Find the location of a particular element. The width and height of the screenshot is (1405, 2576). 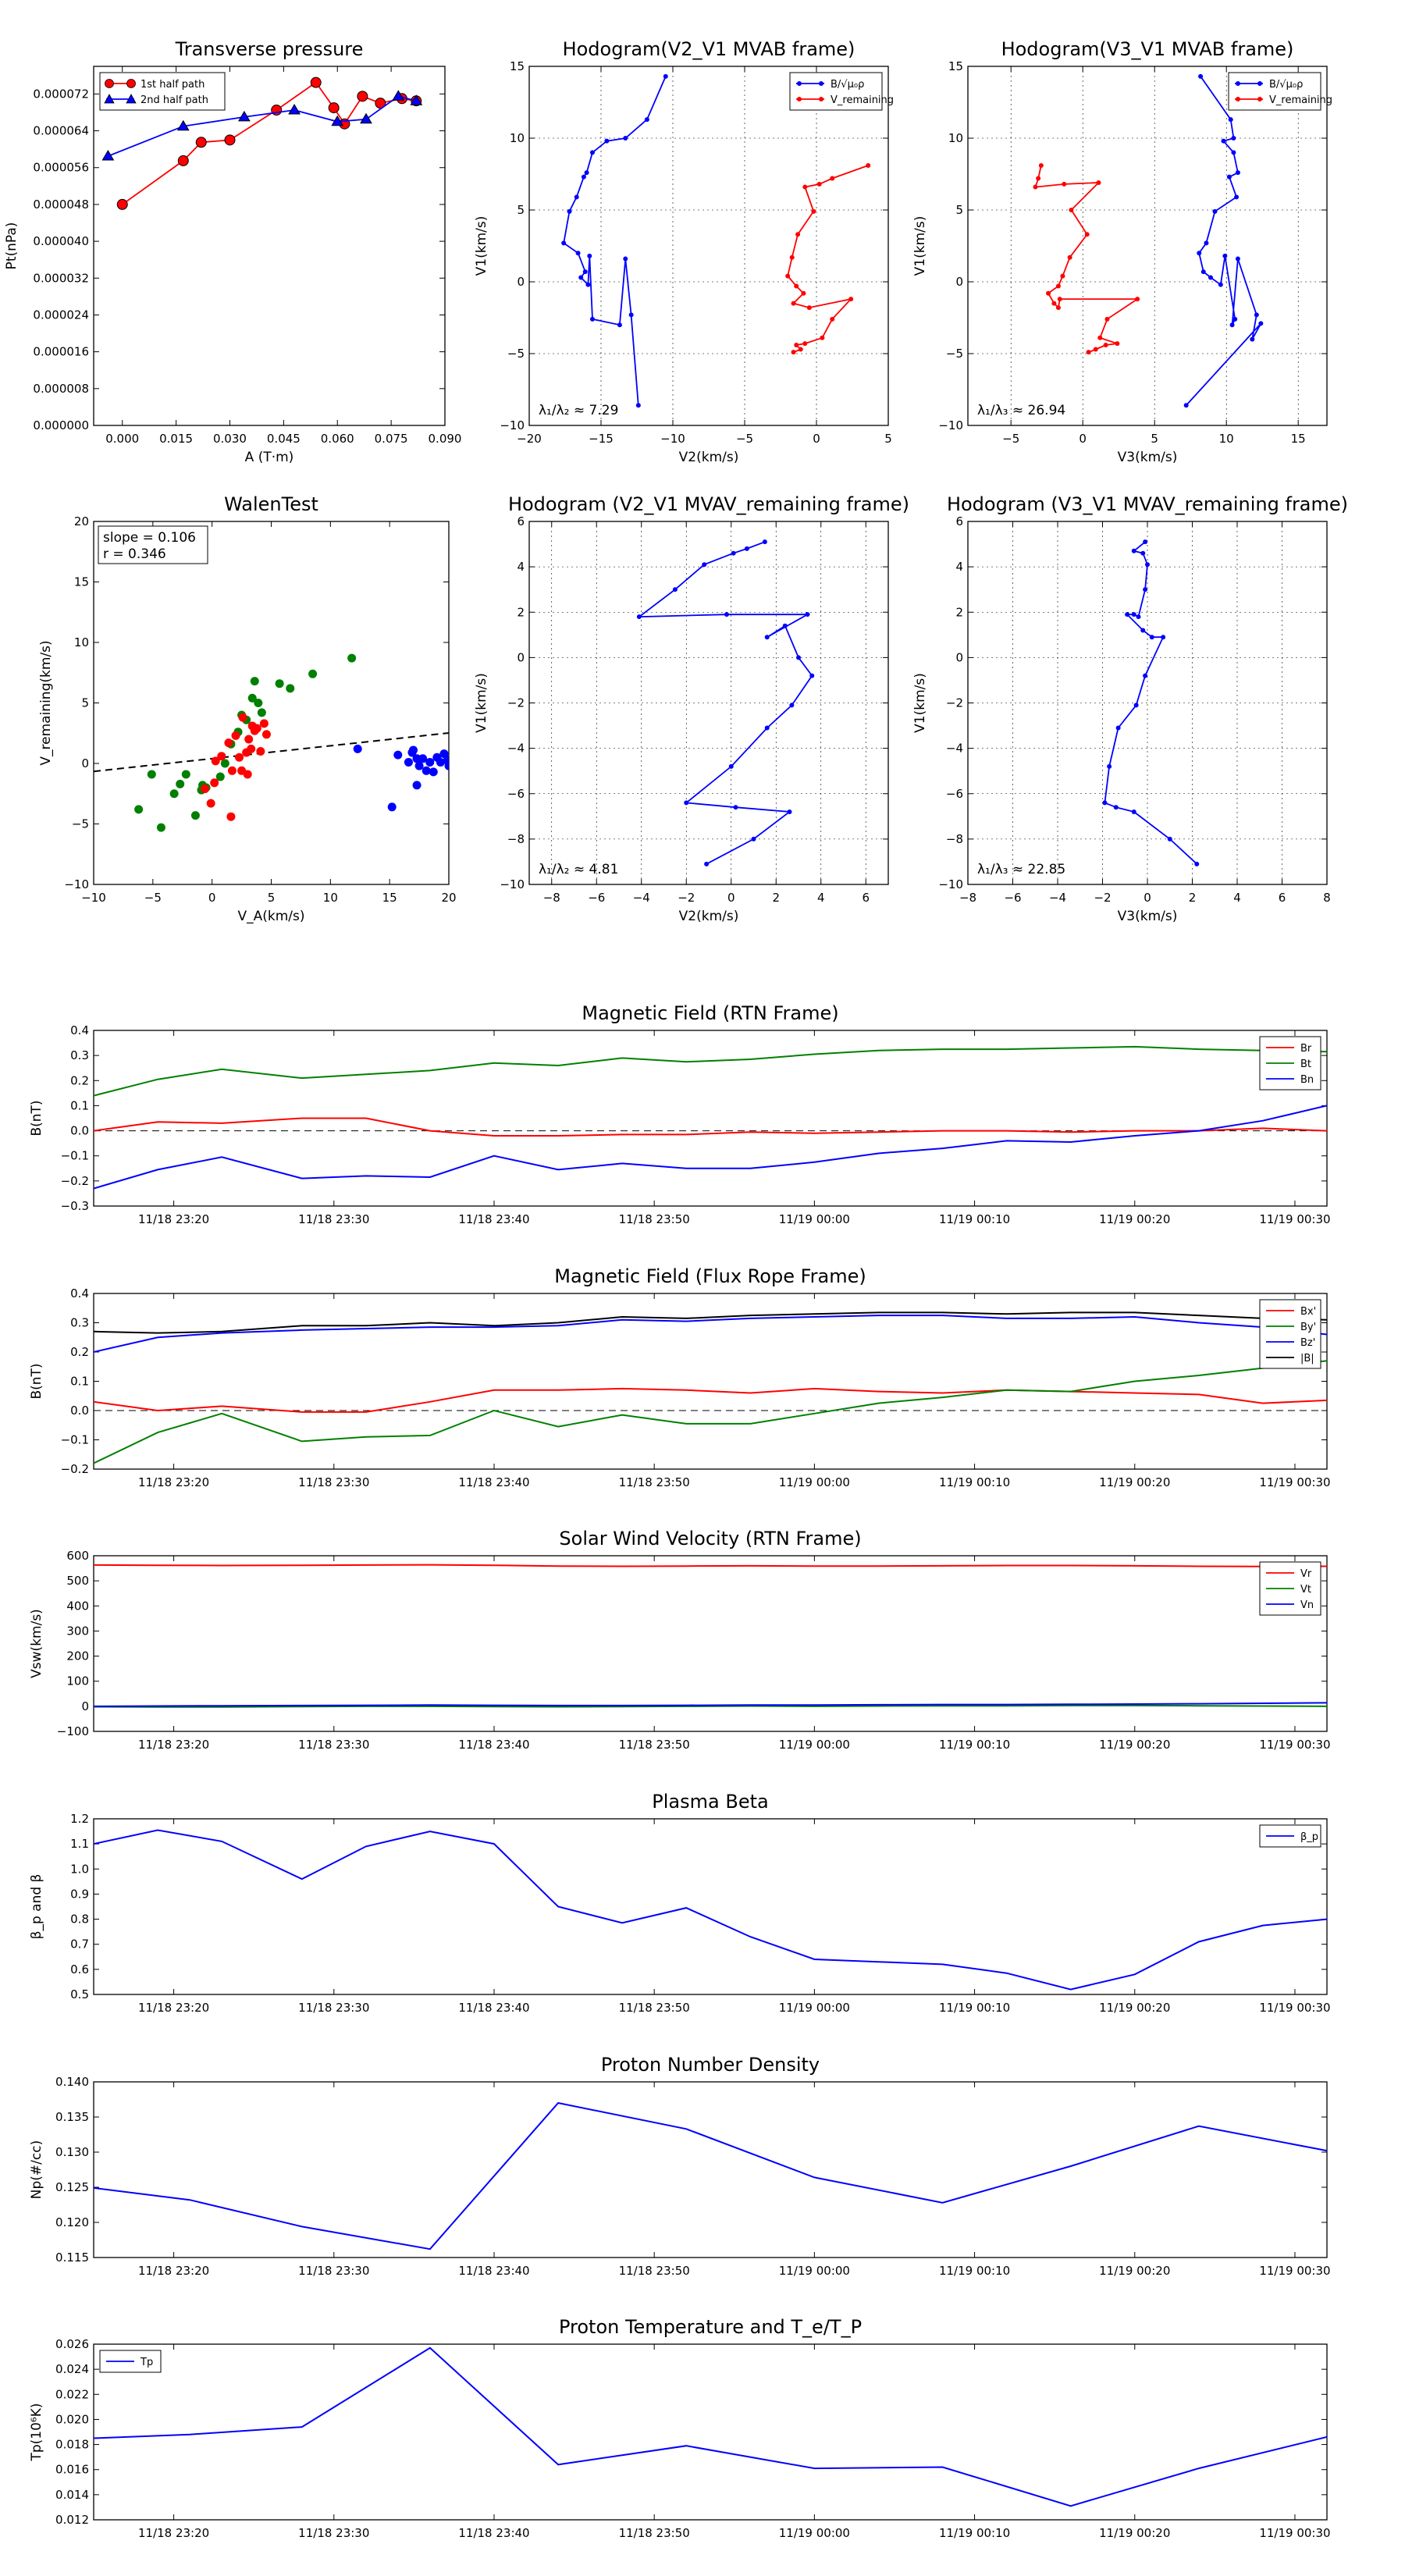

y-tick-label: 0.2 is located at coordinates (80, 1352).